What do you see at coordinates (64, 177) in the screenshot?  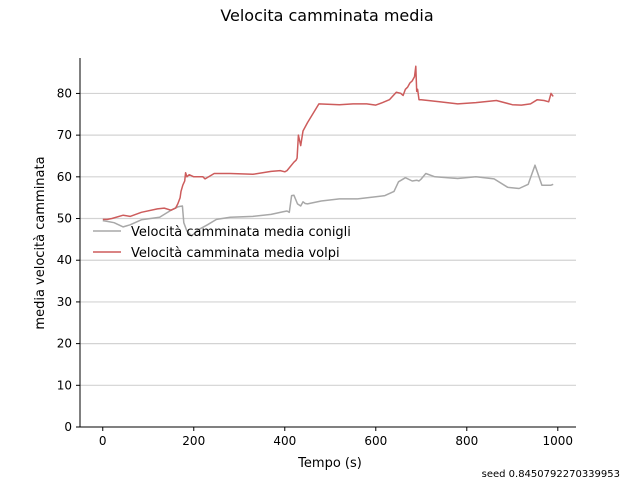 I see `y-tick-label: 60` at bounding box center [64, 177].